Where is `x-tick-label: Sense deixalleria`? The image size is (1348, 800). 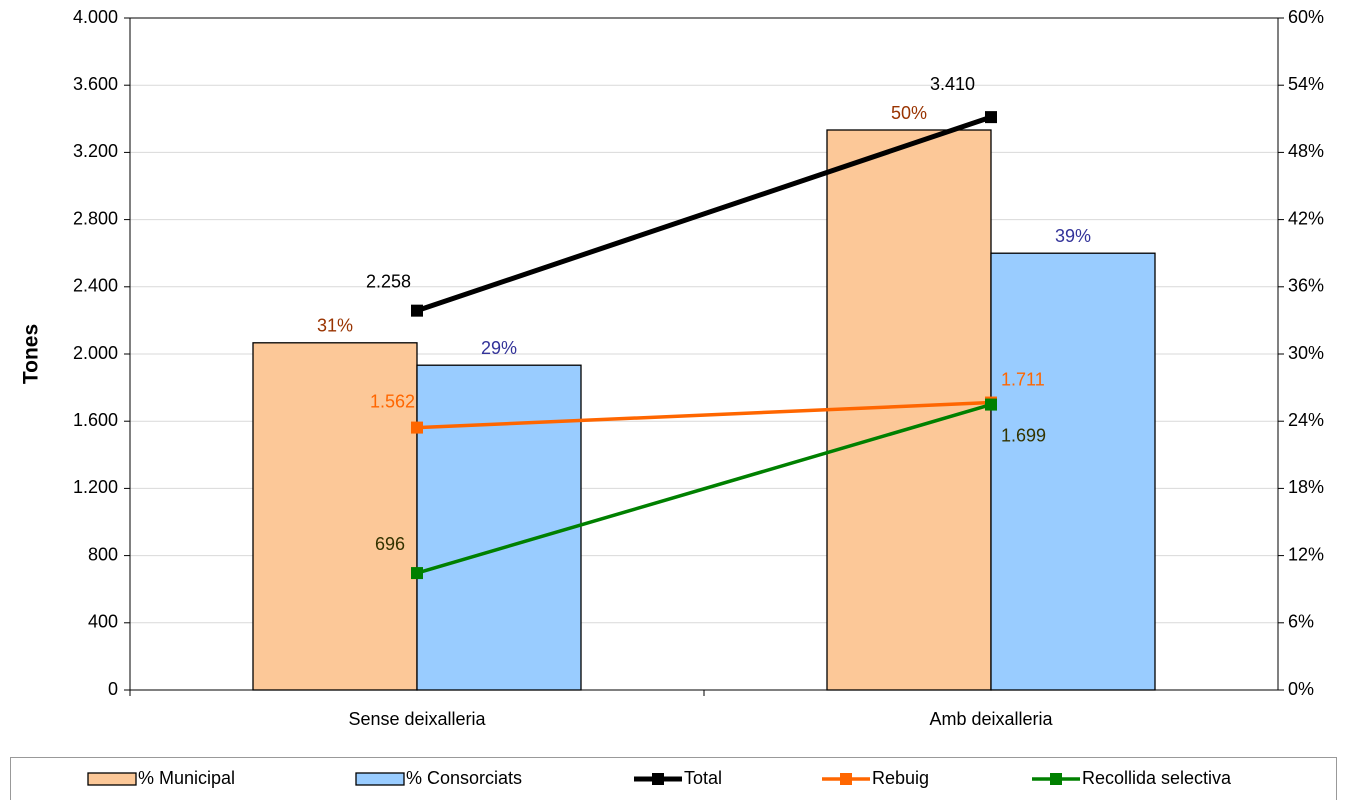 x-tick-label: Sense deixalleria is located at coordinates (417, 719).